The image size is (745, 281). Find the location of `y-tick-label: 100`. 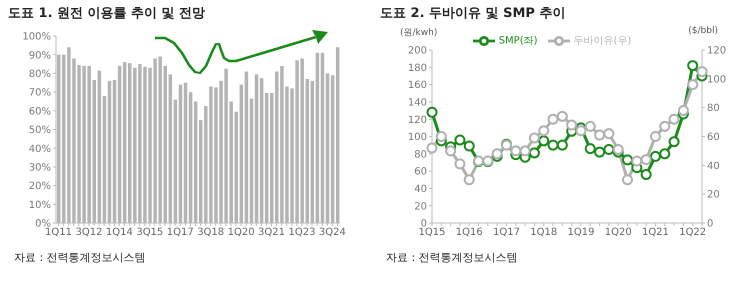

y-tick-label: 100 is located at coordinates (417, 138).